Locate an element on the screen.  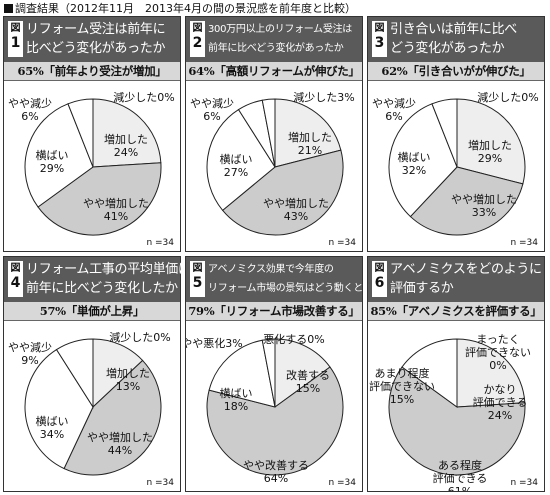
summary-quote: 57%「単価が上昇」 is located at coordinates (92, 311).